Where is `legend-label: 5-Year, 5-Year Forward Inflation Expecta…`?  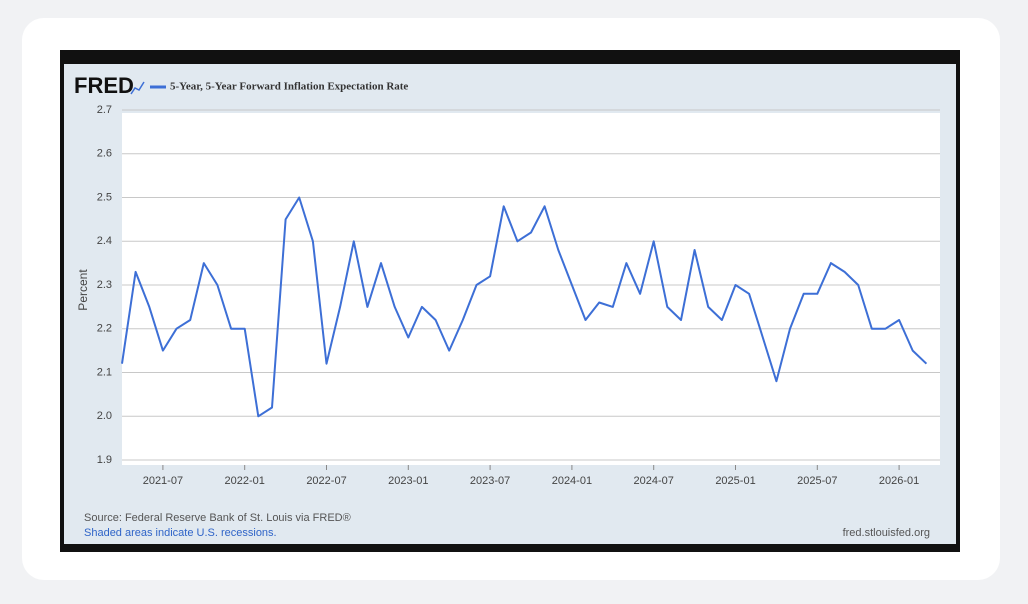
legend-label: 5-Year, 5-Year Forward Inflation Expecta… is located at coordinates (289, 87).